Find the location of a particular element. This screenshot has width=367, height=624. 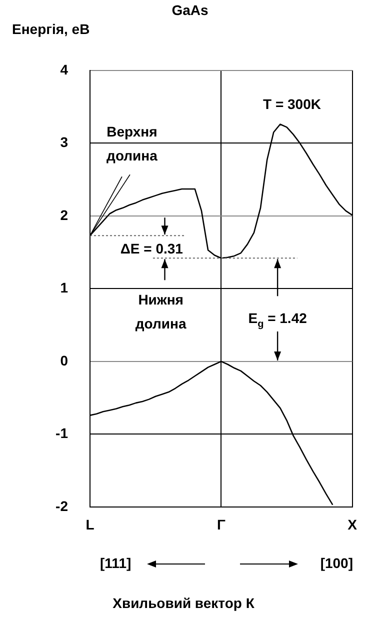

y-tick-label: -1 is located at coordinates (62, 433).